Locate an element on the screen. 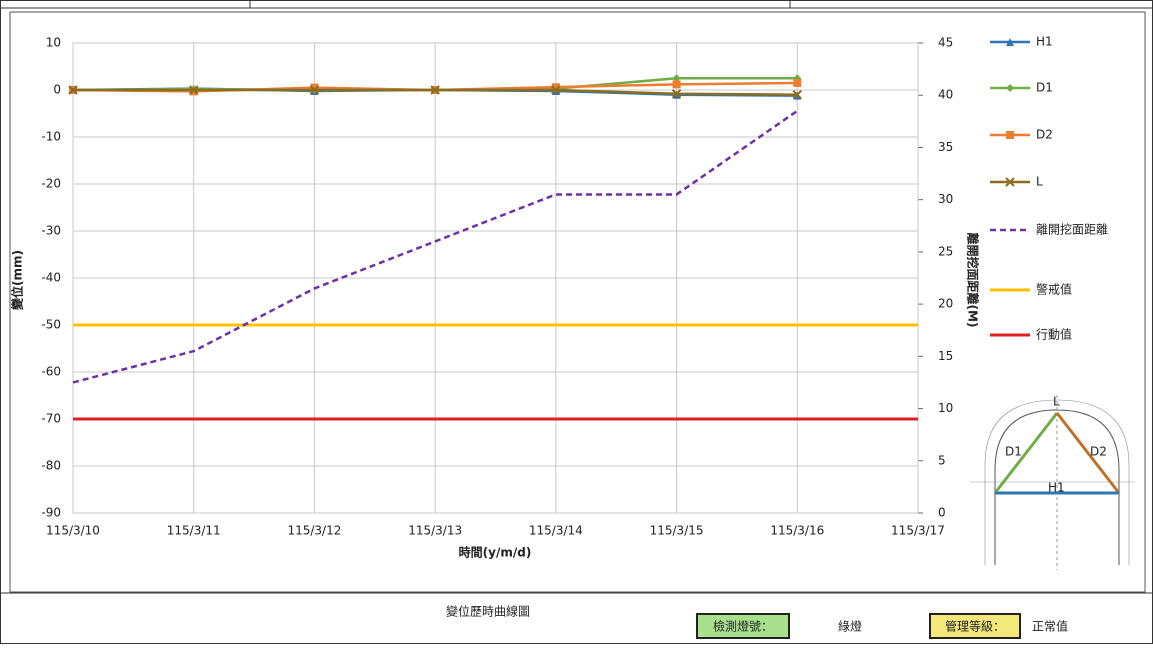  y2-tick-label: 15 is located at coordinates (945, 356).